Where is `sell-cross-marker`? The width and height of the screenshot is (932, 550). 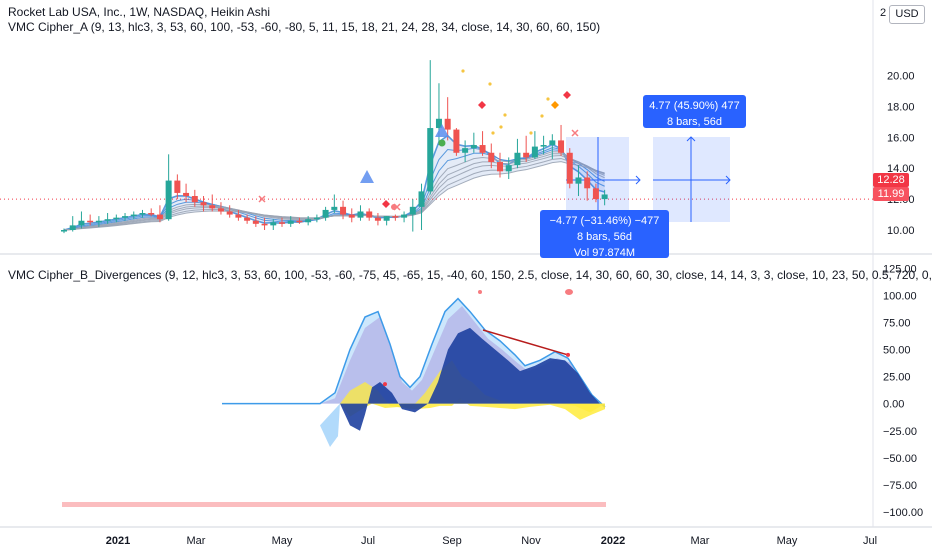
sell-cross-marker is located at coordinates (575, 133).